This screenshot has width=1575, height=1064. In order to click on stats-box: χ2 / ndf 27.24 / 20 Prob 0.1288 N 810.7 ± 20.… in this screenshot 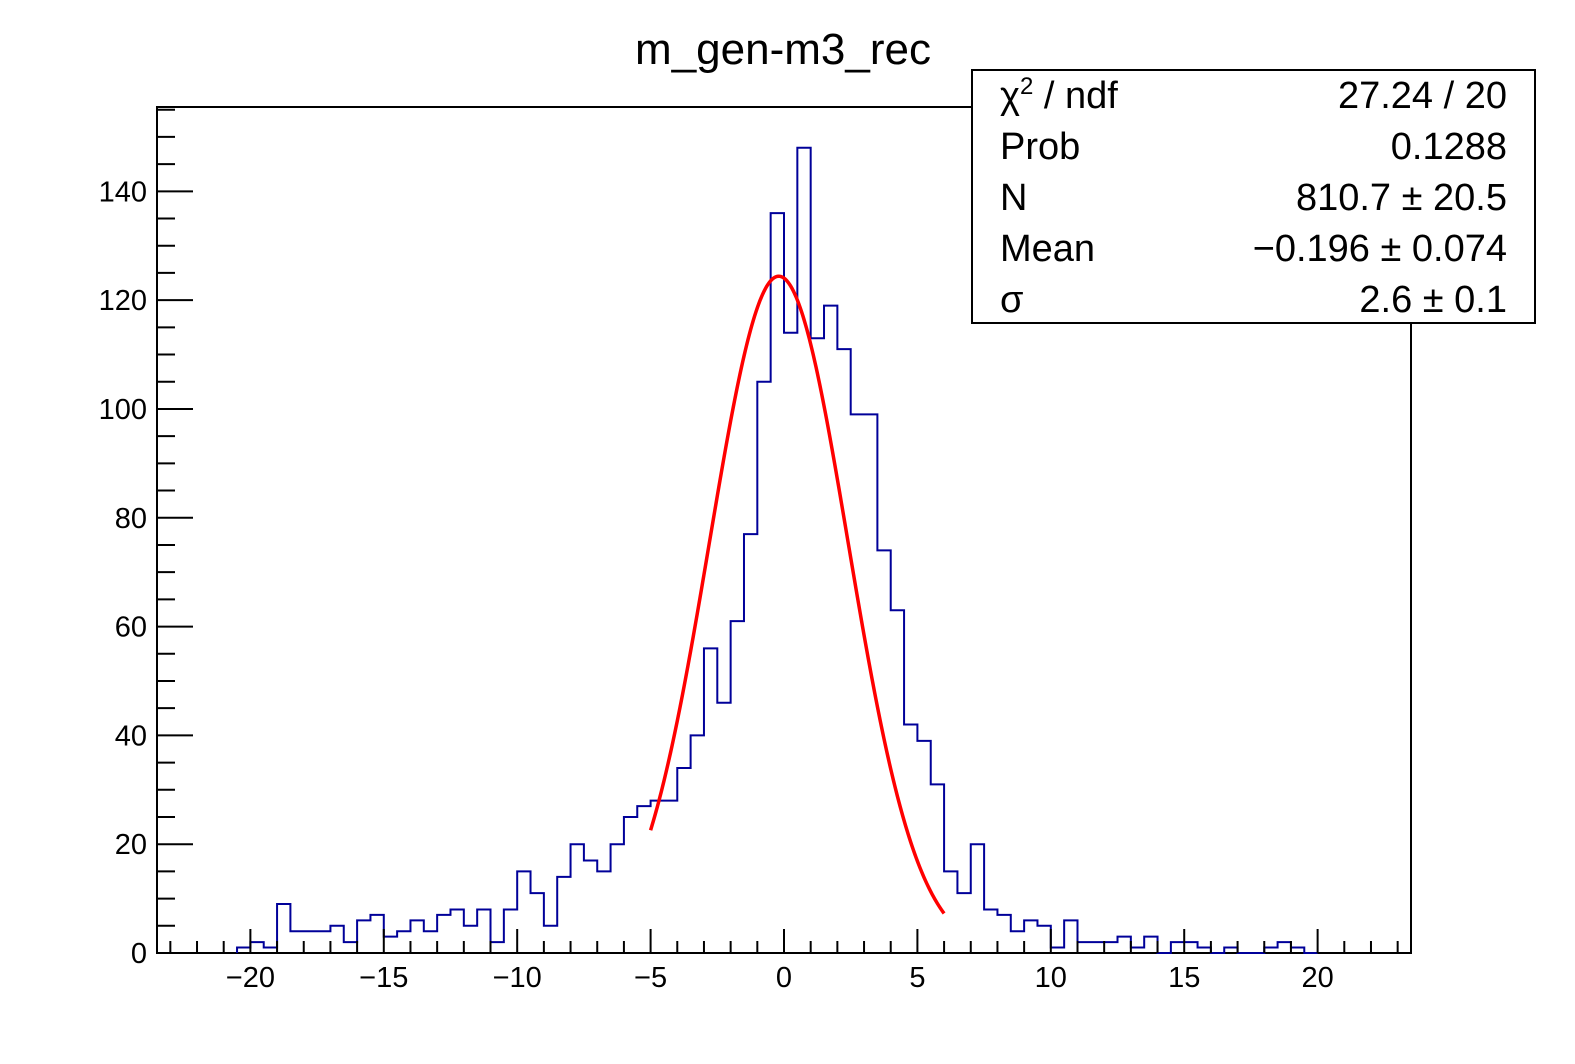, I will do `click(1253, 196)`.